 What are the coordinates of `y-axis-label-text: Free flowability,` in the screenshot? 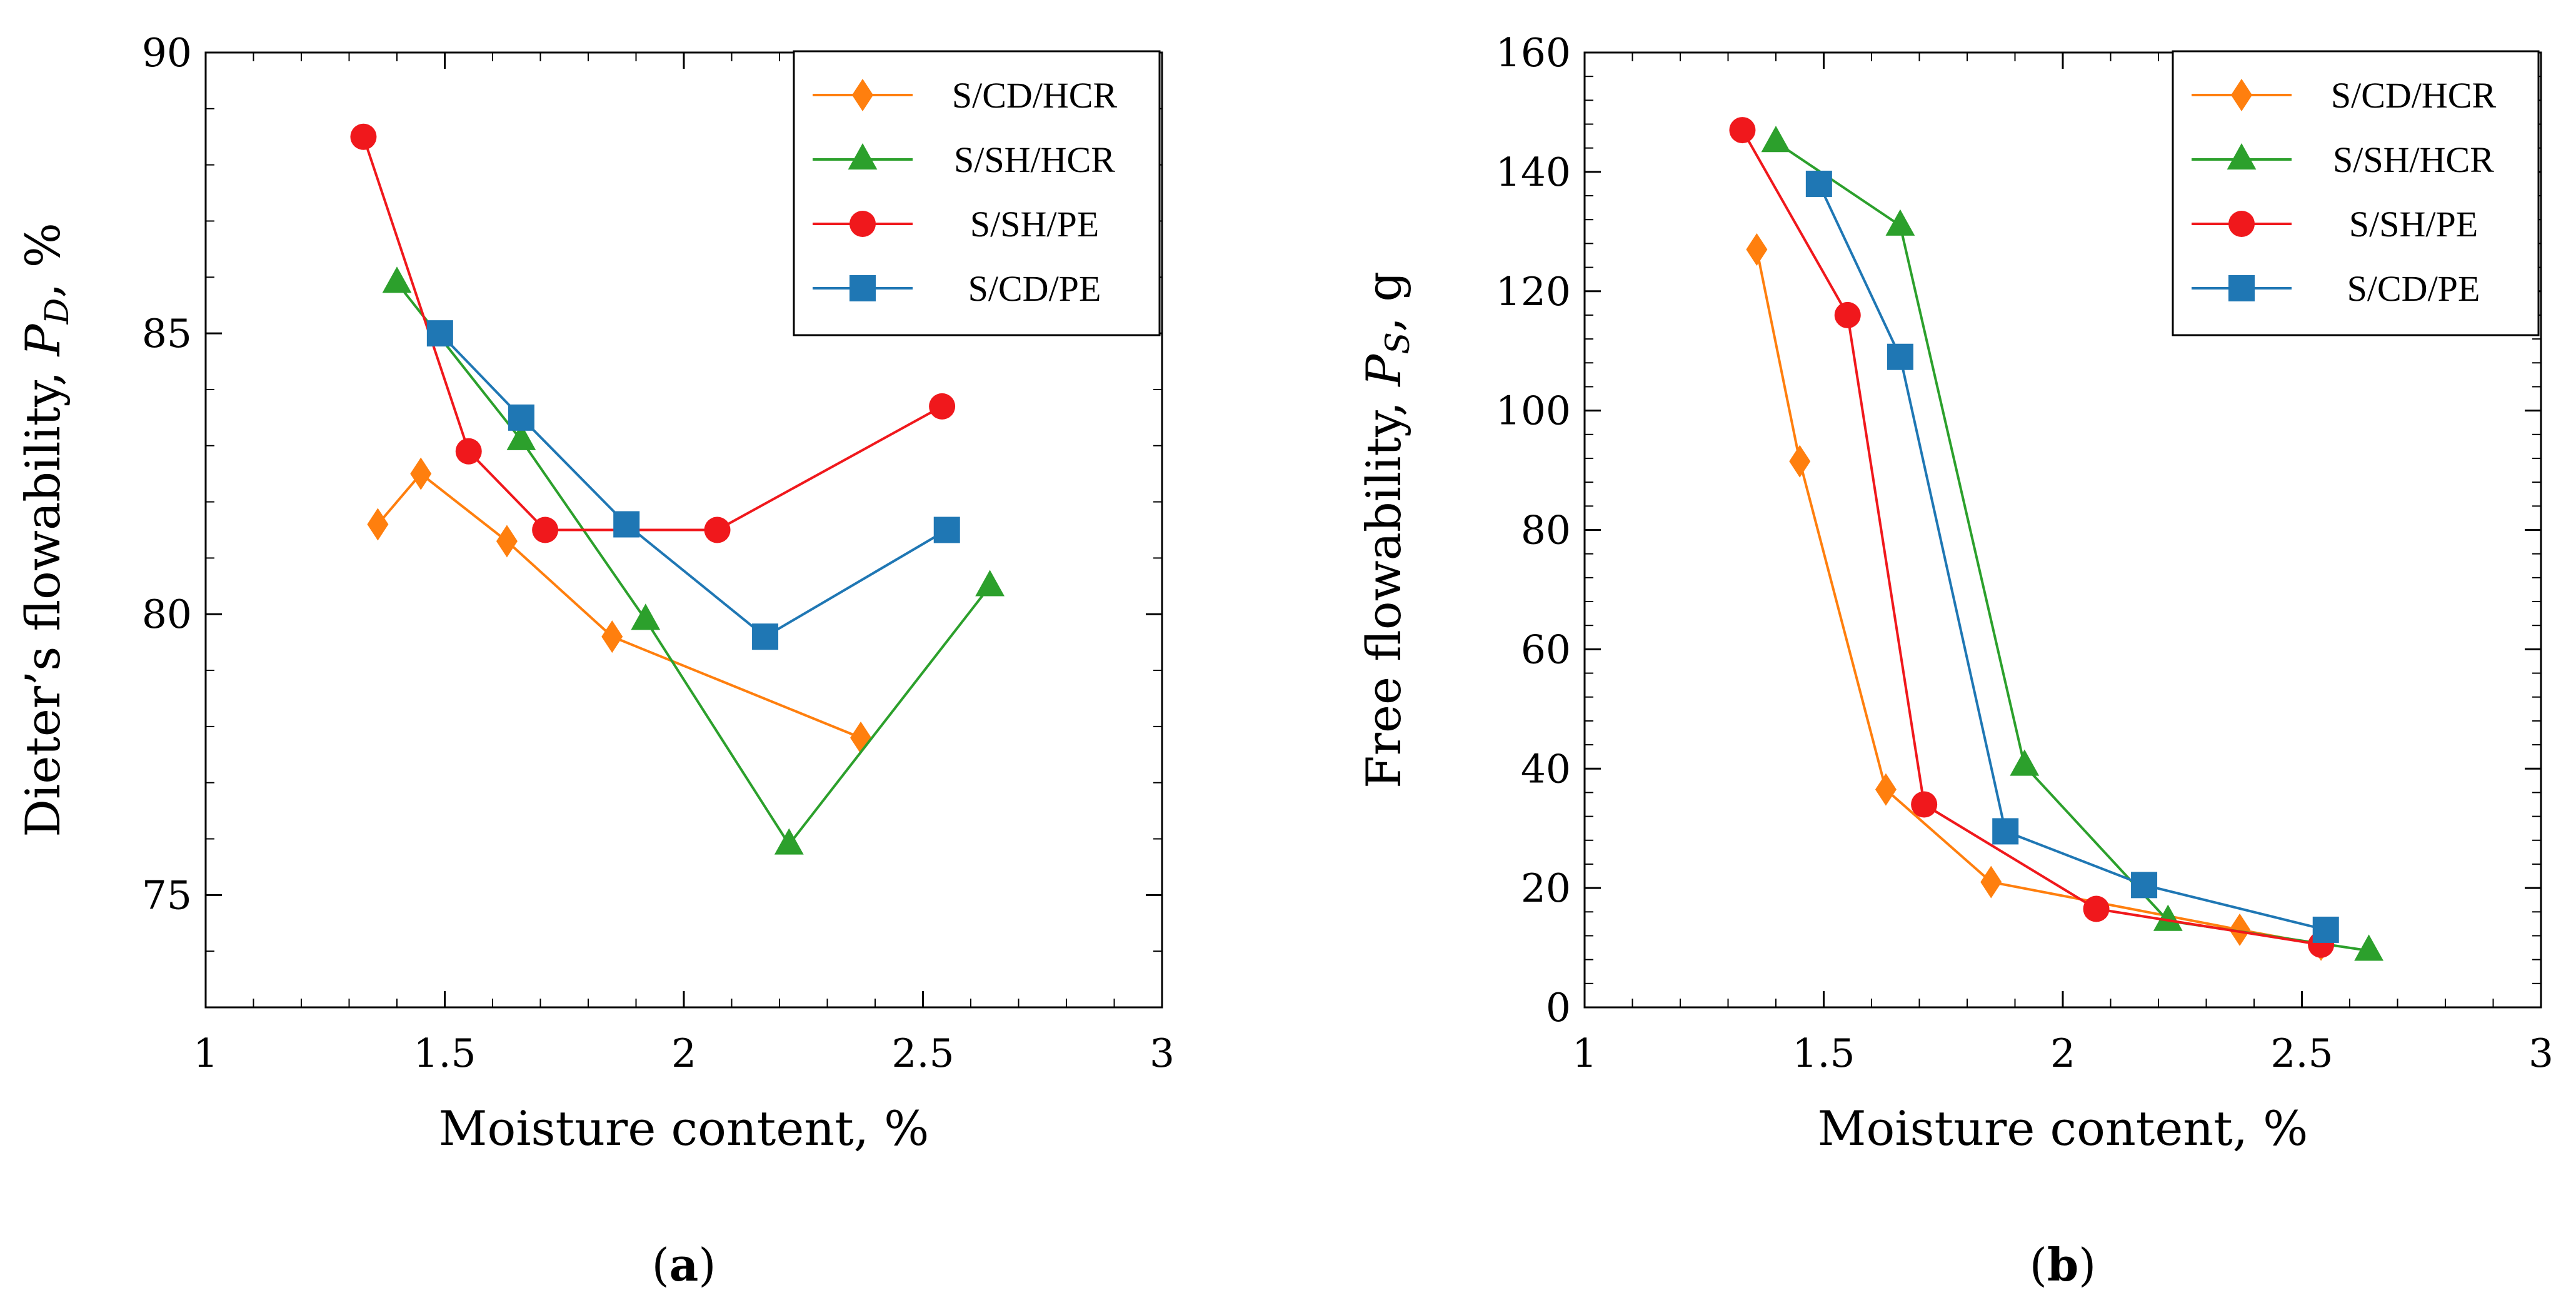 It's located at (1383, 587).